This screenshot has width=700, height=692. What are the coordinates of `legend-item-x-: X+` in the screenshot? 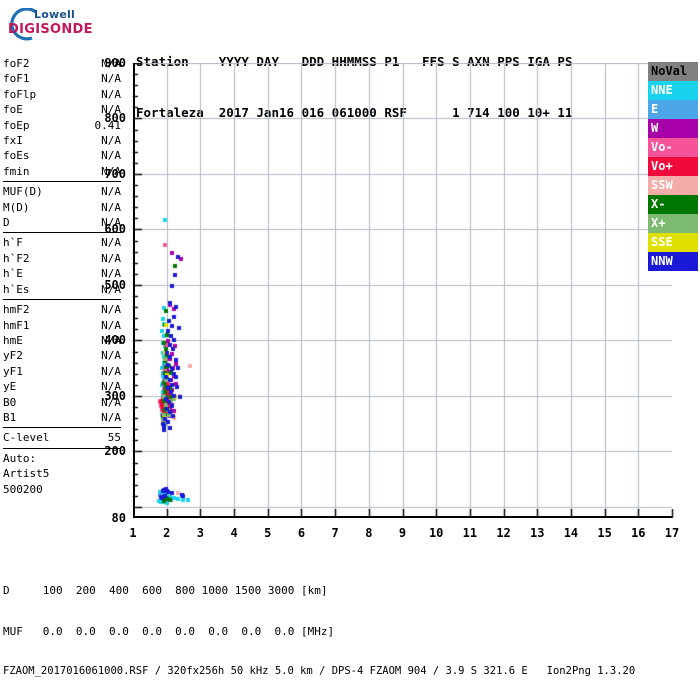 It's located at (673, 223).